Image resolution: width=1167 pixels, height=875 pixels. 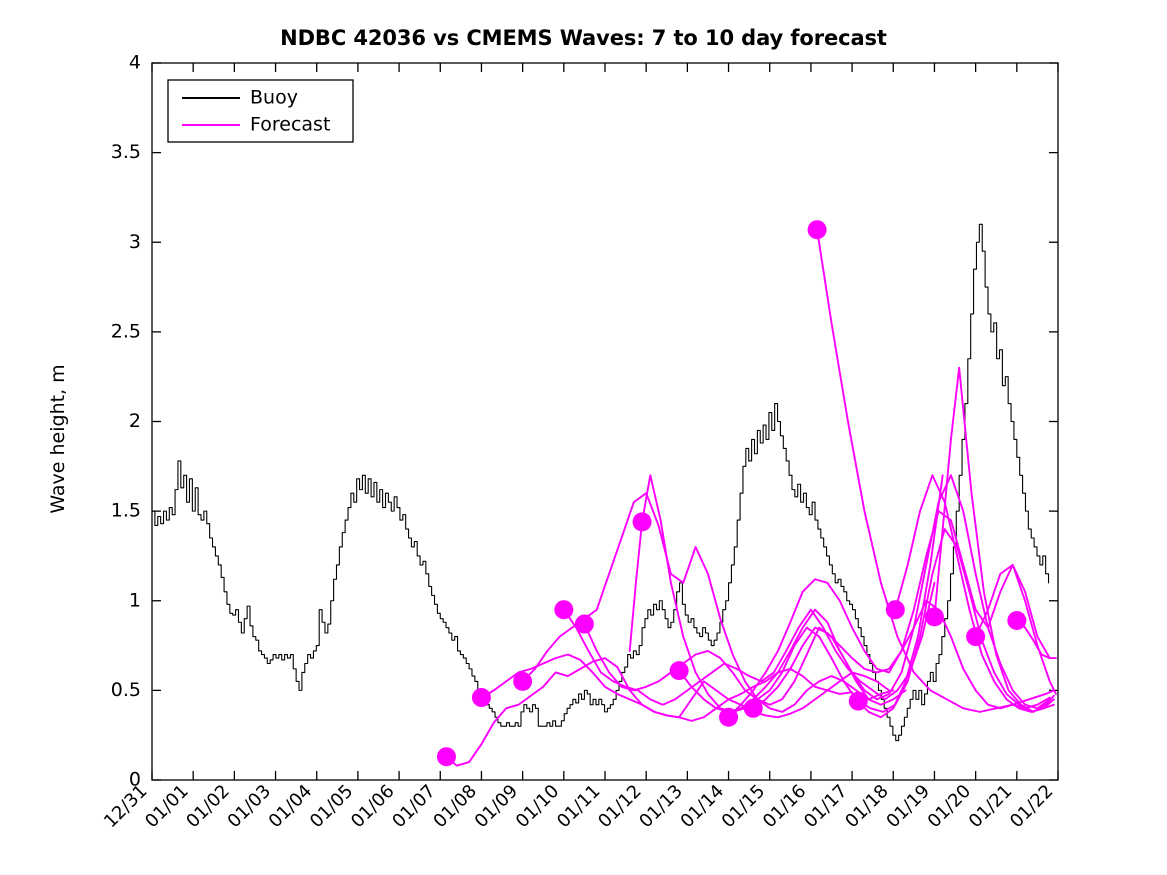 I want to click on x-tick-label: 01/05, so click(x=332, y=807).